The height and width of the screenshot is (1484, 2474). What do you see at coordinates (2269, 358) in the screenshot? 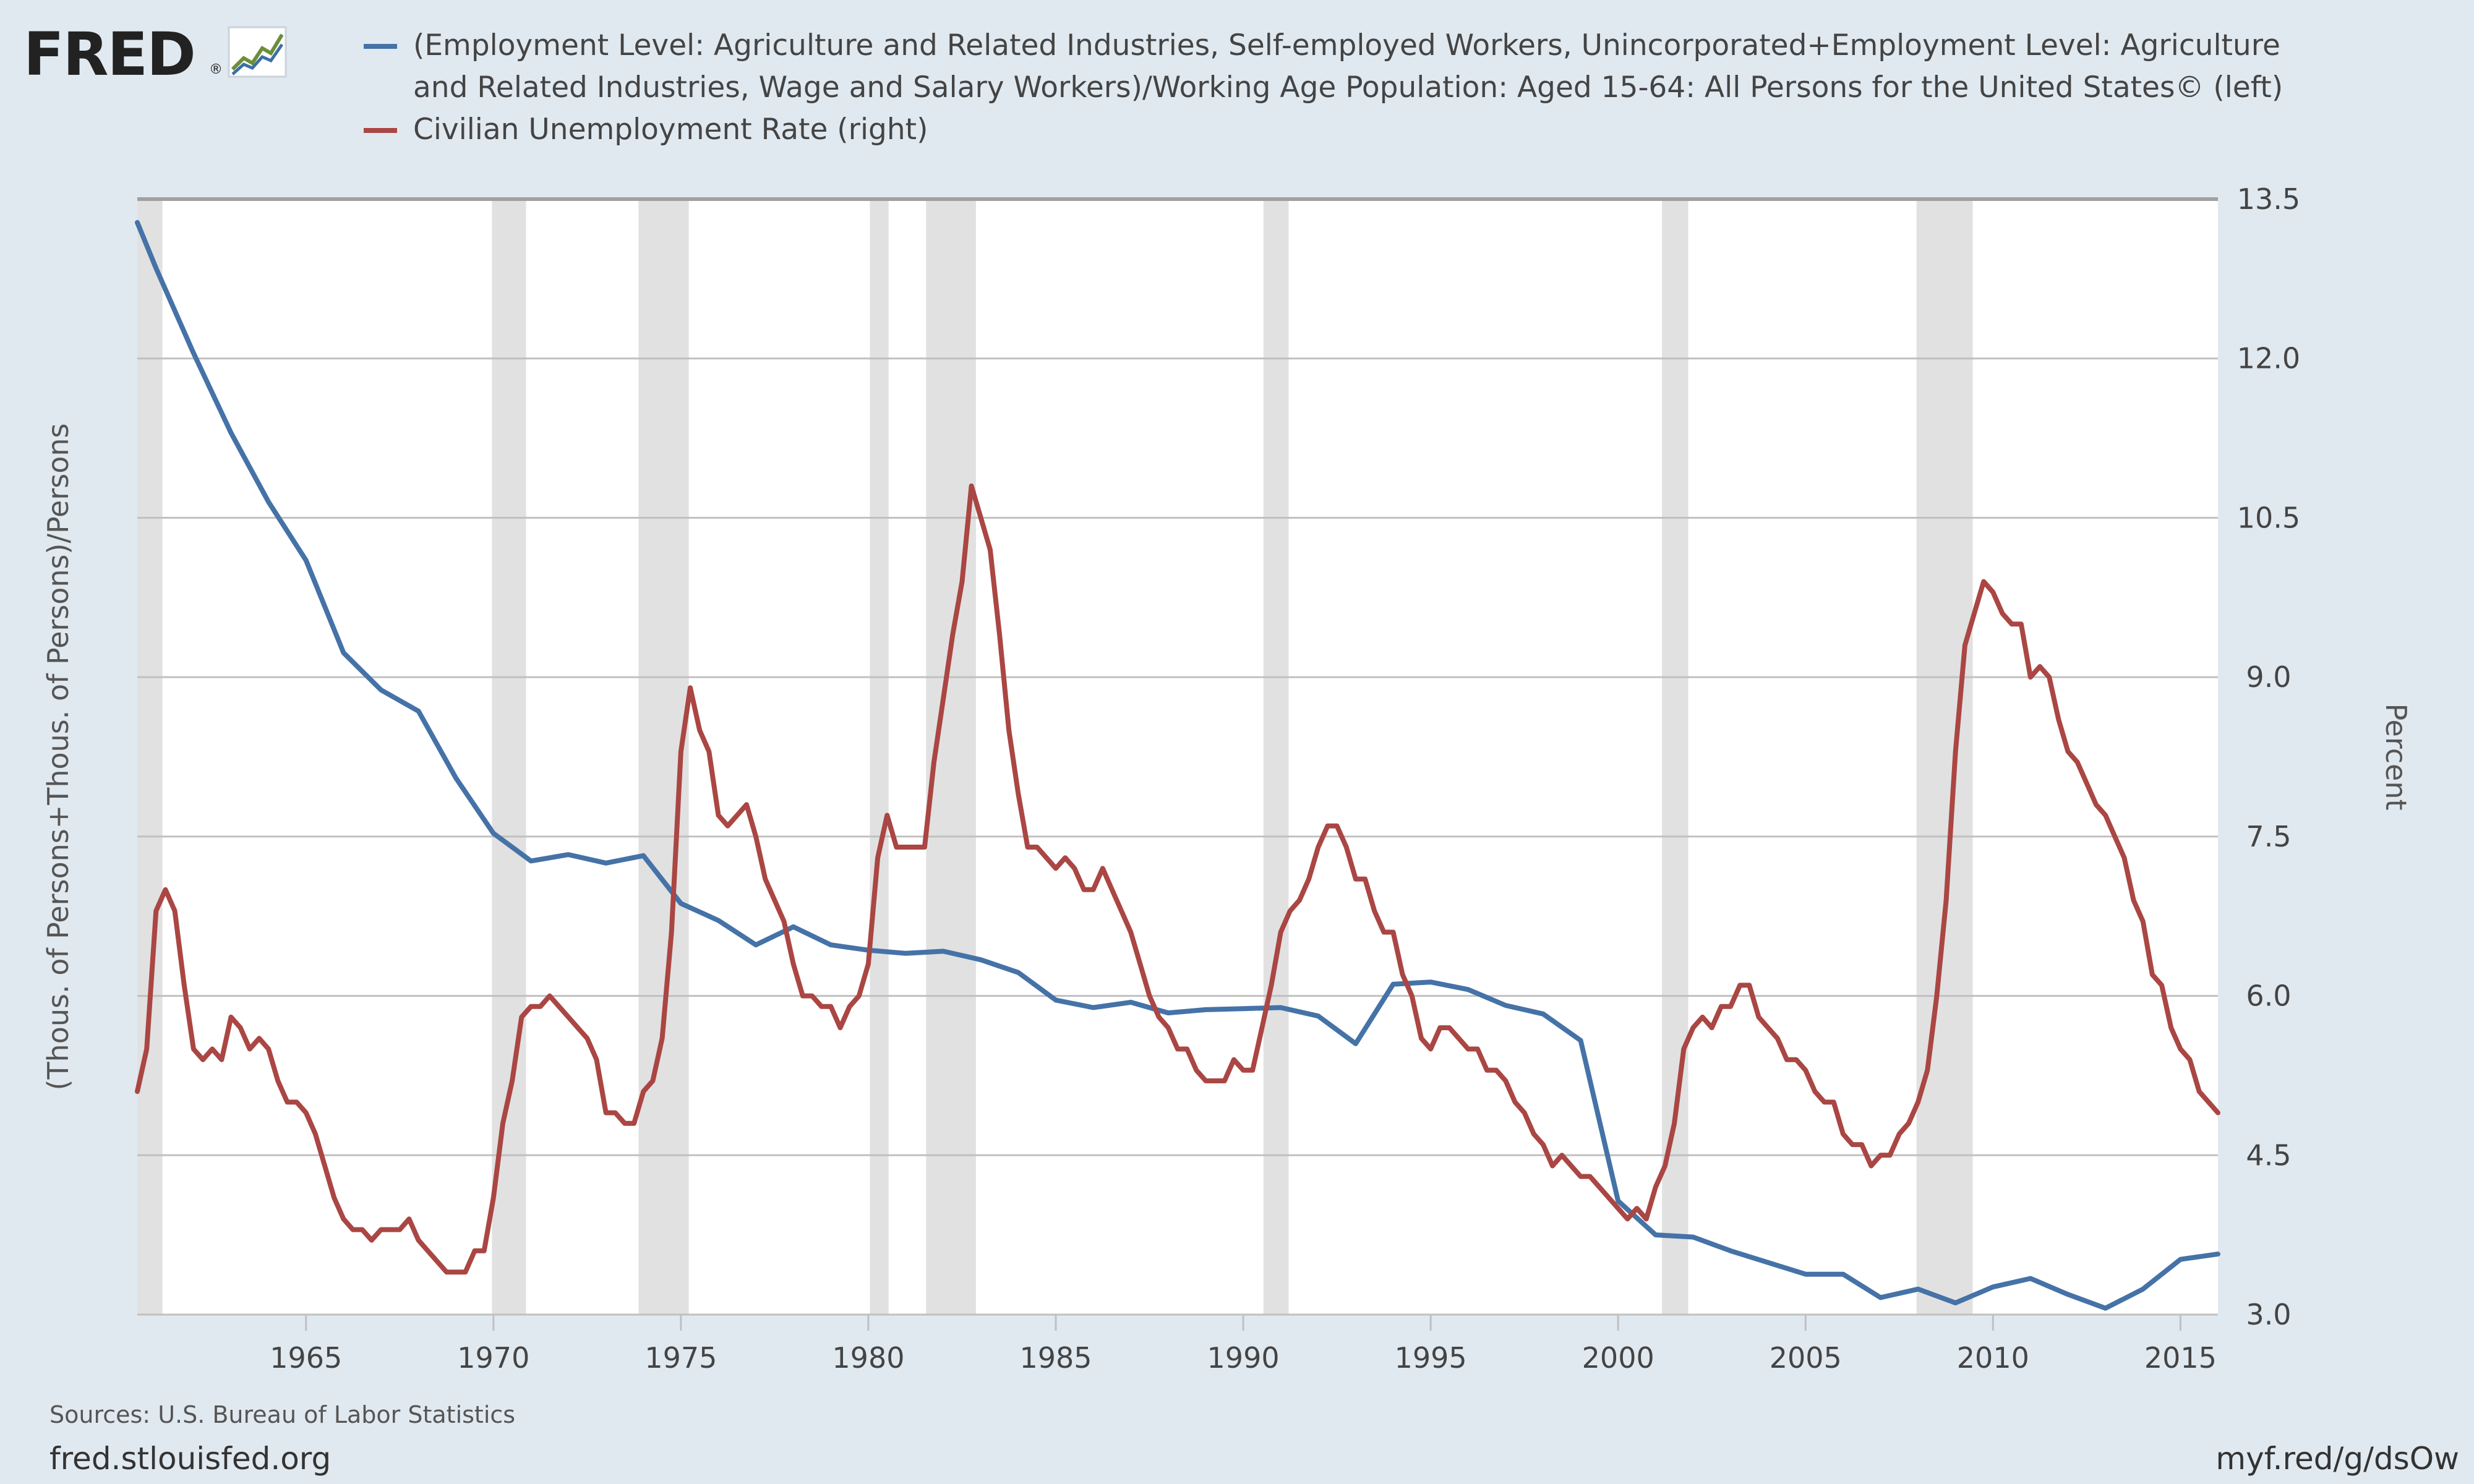
I see `y-tick-label: 12.0` at bounding box center [2269, 358].